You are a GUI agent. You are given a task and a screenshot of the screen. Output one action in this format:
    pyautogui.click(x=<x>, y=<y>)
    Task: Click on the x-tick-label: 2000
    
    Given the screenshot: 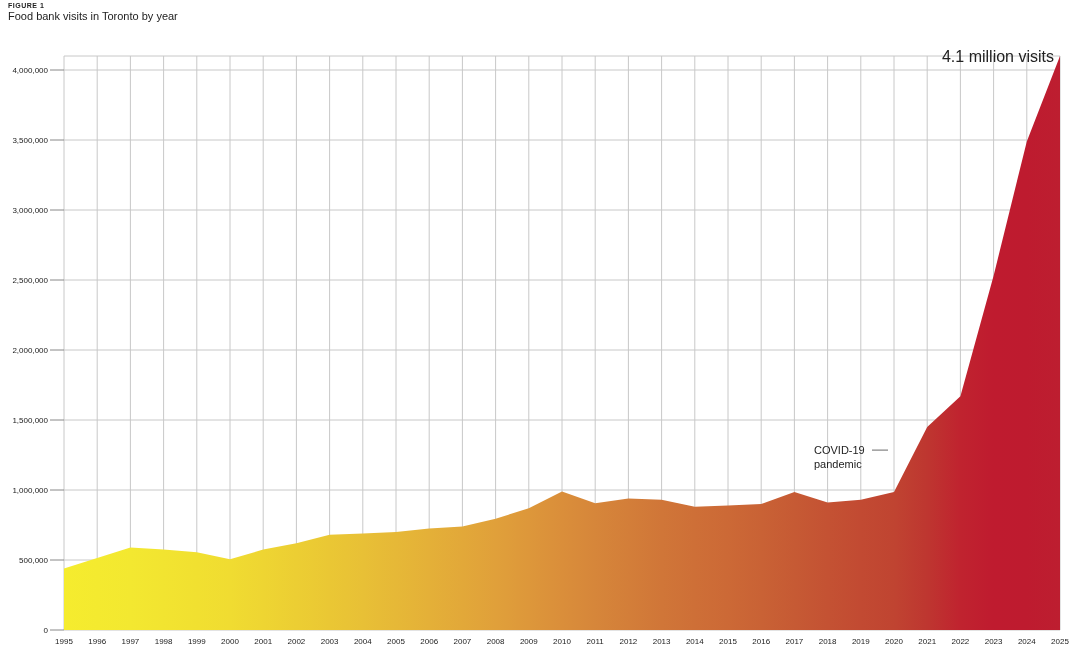 What is the action you would take?
    pyautogui.click(x=230, y=641)
    